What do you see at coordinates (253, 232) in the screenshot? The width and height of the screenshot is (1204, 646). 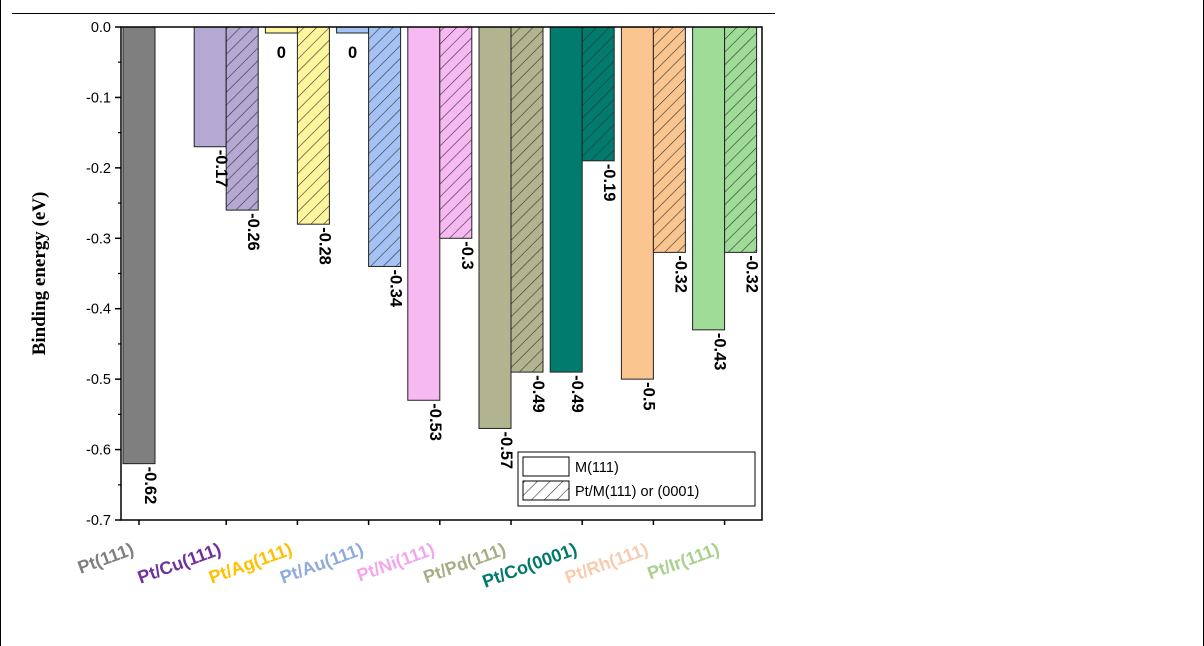 I see `data-label-pt-cu111-pt-overlayer: -0.26` at bounding box center [253, 232].